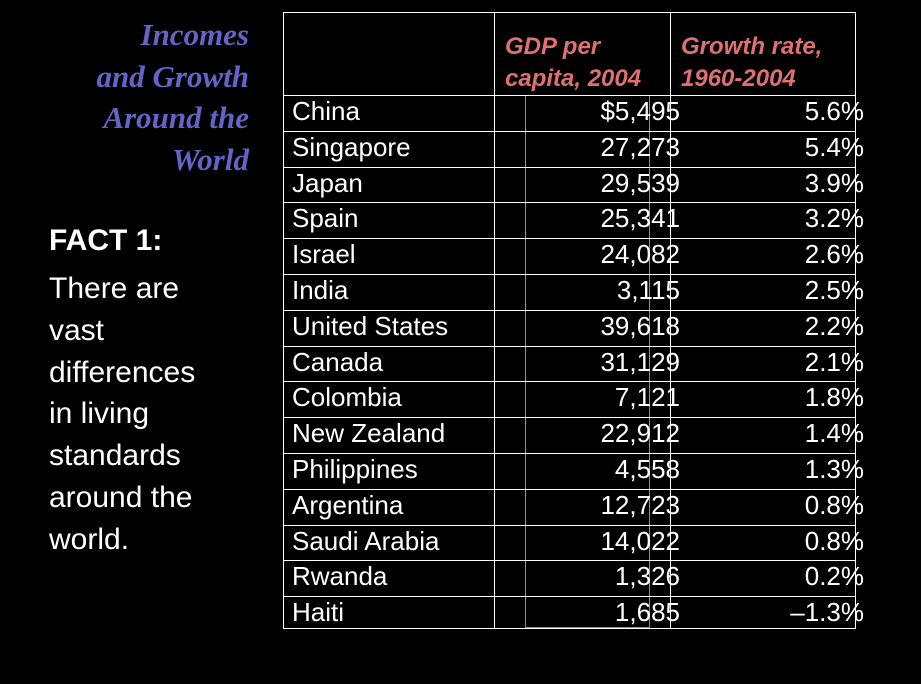 The width and height of the screenshot is (921, 684). What do you see at coordinates (340, 576) in the screenshot?
I see `country-cell: Rwanda` at bounding box center [340, 576].